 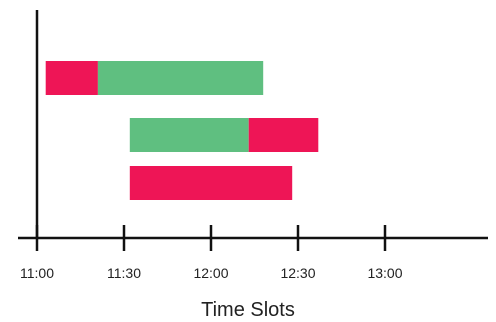 I want to click on x-tick-label-2: 11:30, so click(x=124, y=273).